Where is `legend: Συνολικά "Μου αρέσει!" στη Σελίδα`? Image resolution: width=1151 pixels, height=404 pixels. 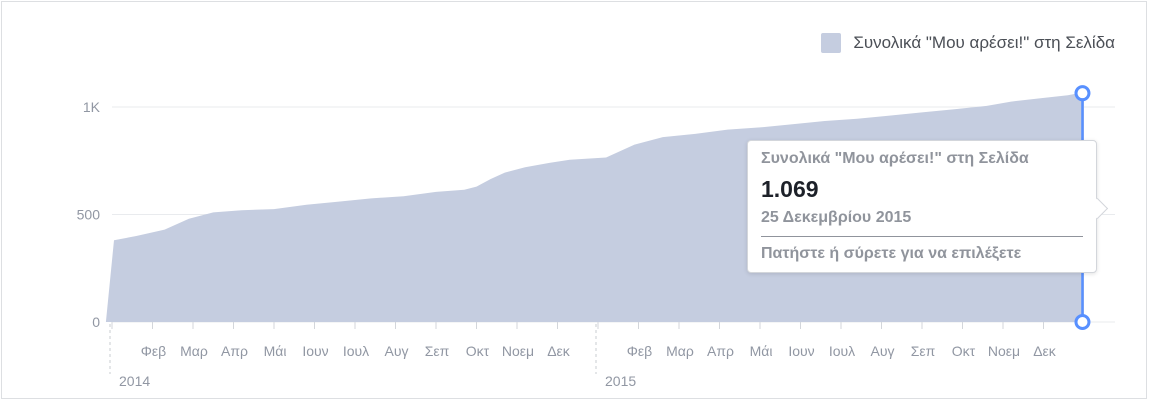 legend: Συνολικά "Μου αρέσει!" στη Σελίδα is located at coordinates (968, 43).